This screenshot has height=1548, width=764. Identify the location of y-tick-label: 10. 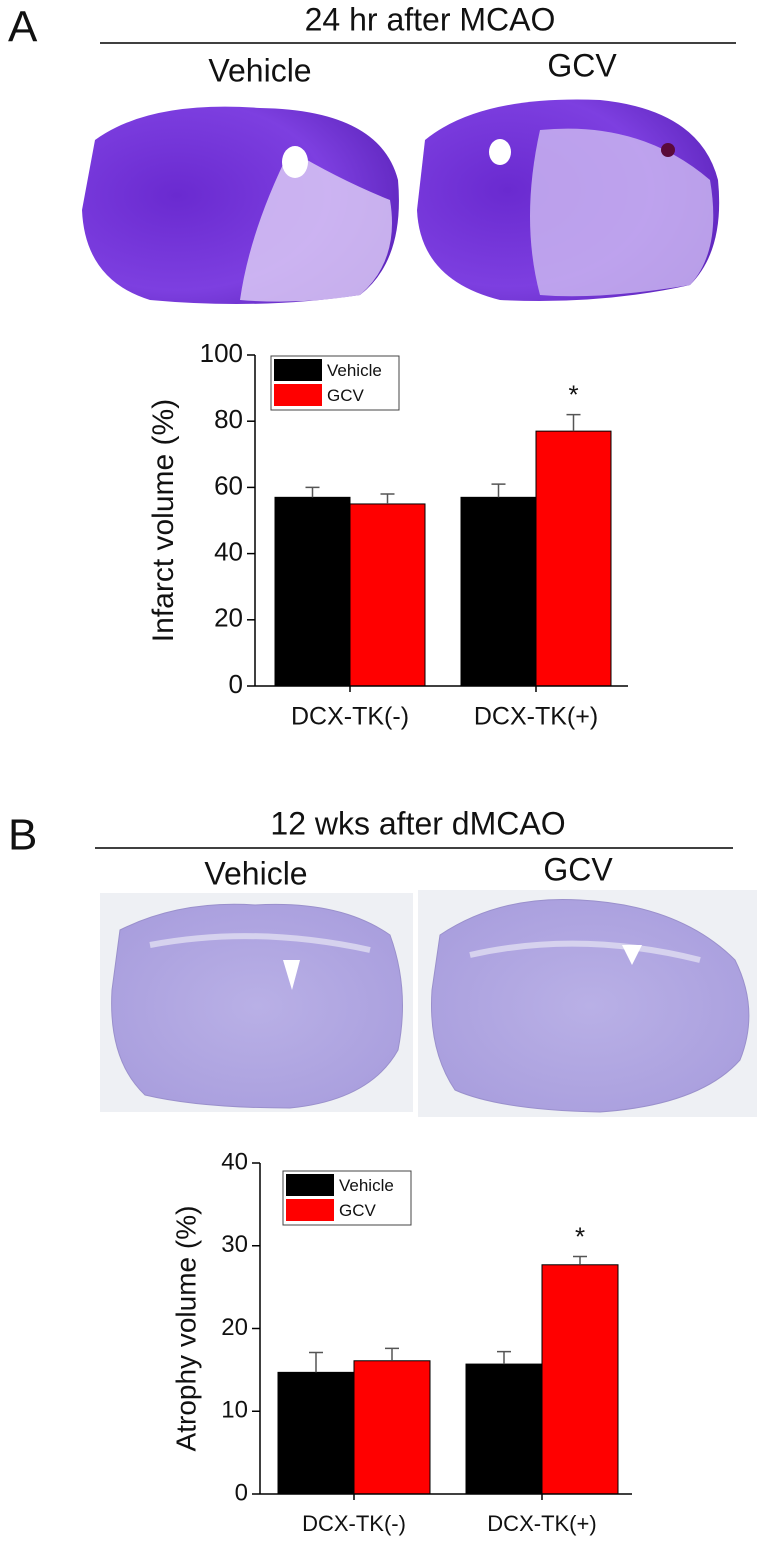
(234, 1410).